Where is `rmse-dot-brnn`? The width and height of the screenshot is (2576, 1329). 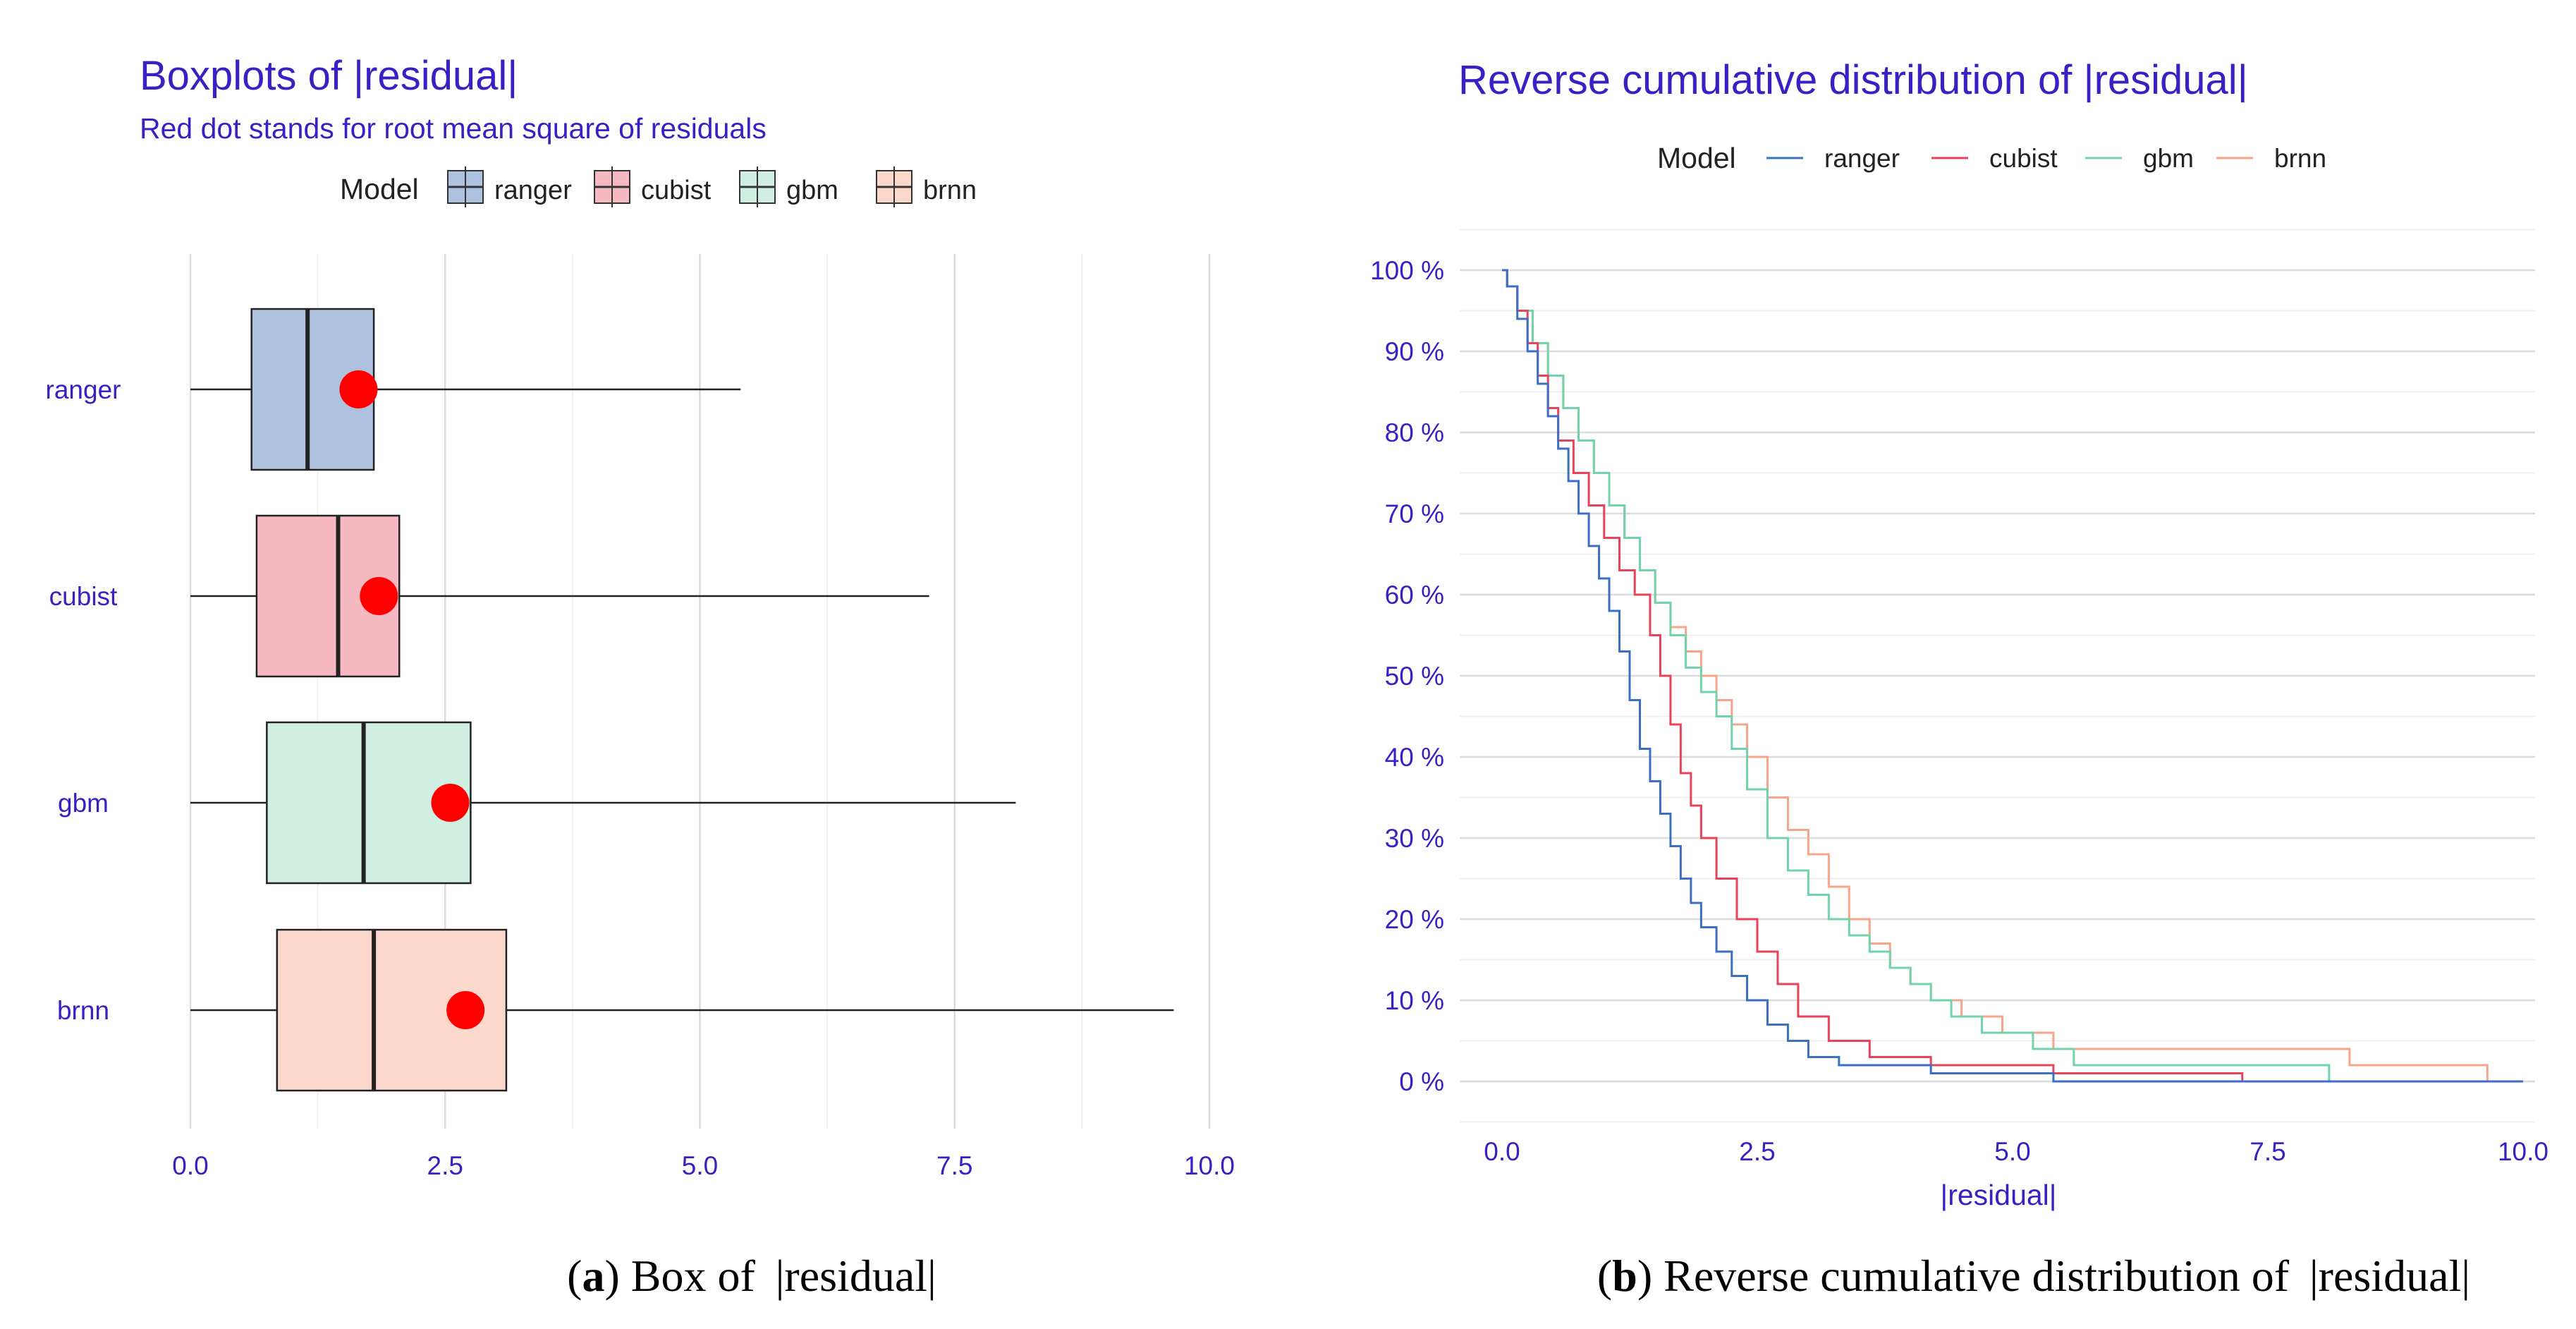
rmse-dot-brnn is located at coordinates (466, 1010).